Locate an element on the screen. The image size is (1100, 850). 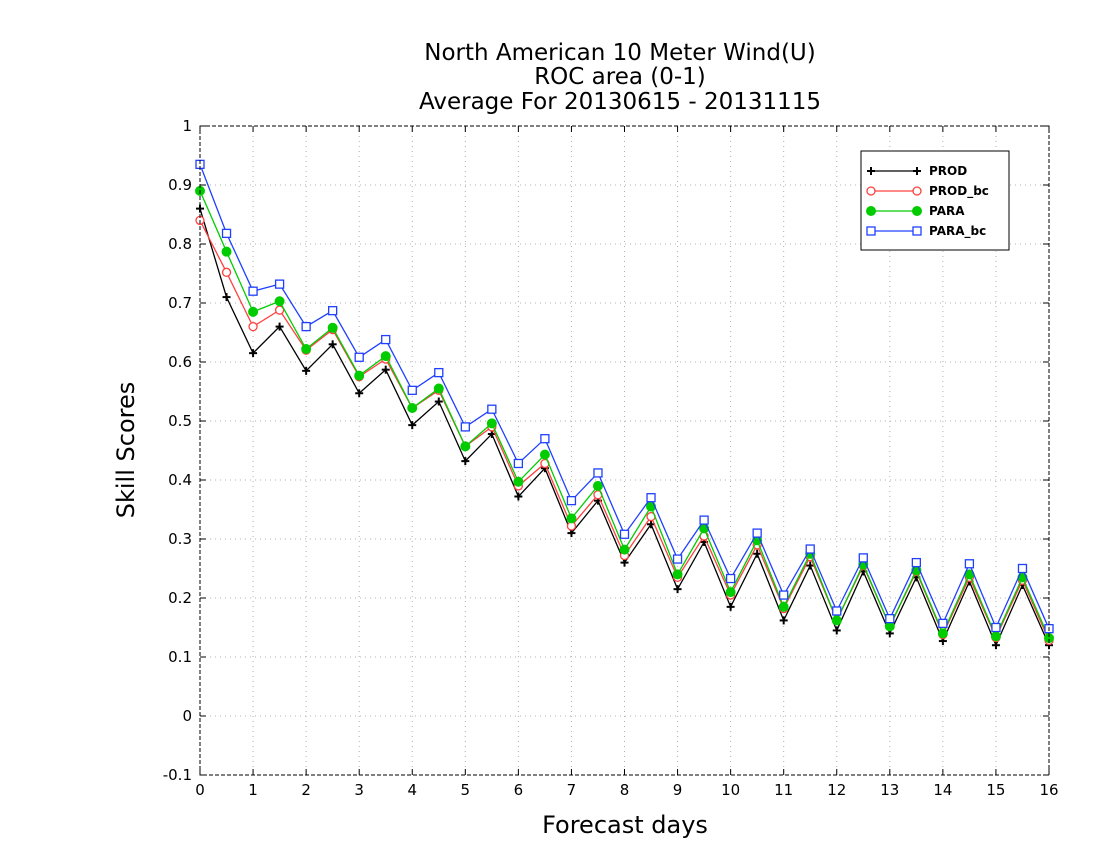
legend-label: PROD is located at coordinates (948, 171).